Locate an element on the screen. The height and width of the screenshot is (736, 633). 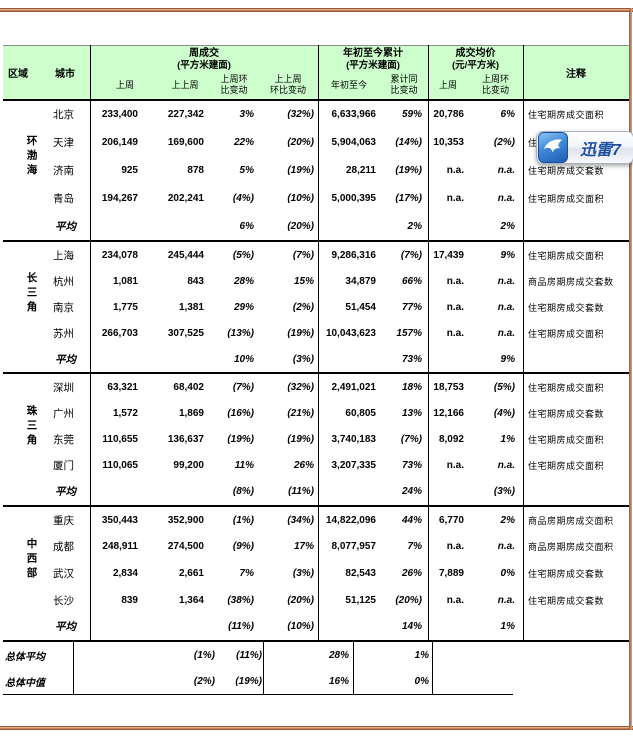
region-label: 中西部 is located at coordinates (31, 560).